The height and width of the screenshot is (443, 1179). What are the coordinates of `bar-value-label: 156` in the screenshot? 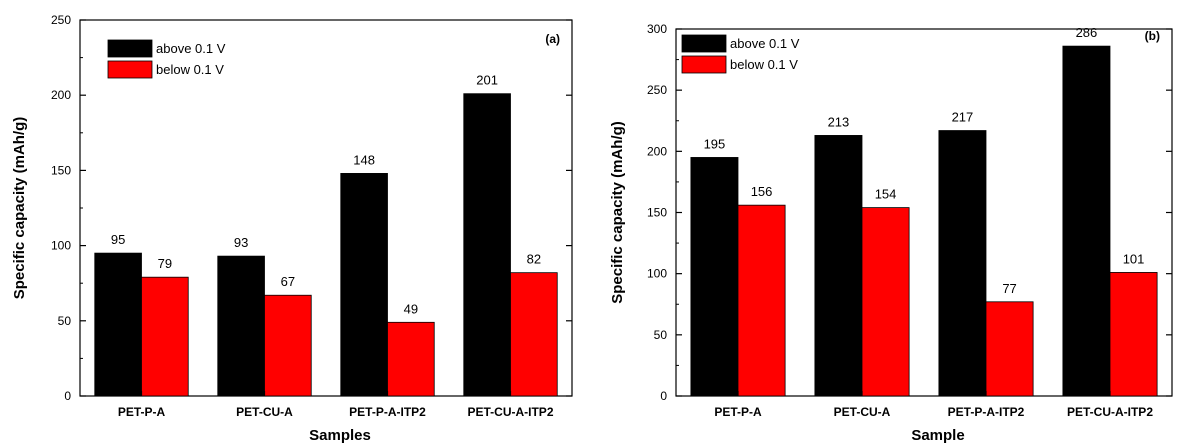 It's located at (762, 191).